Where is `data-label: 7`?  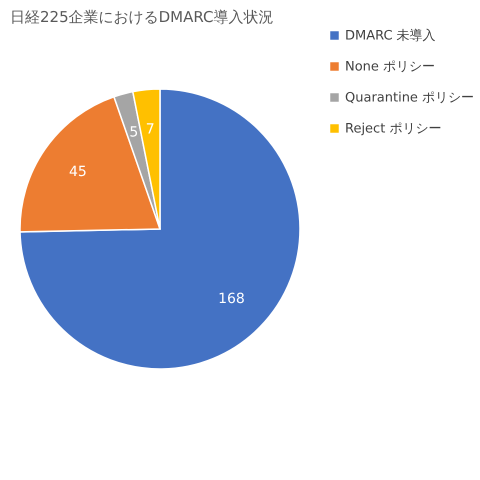 data-label: 7 is located at coordinates (150, 129).